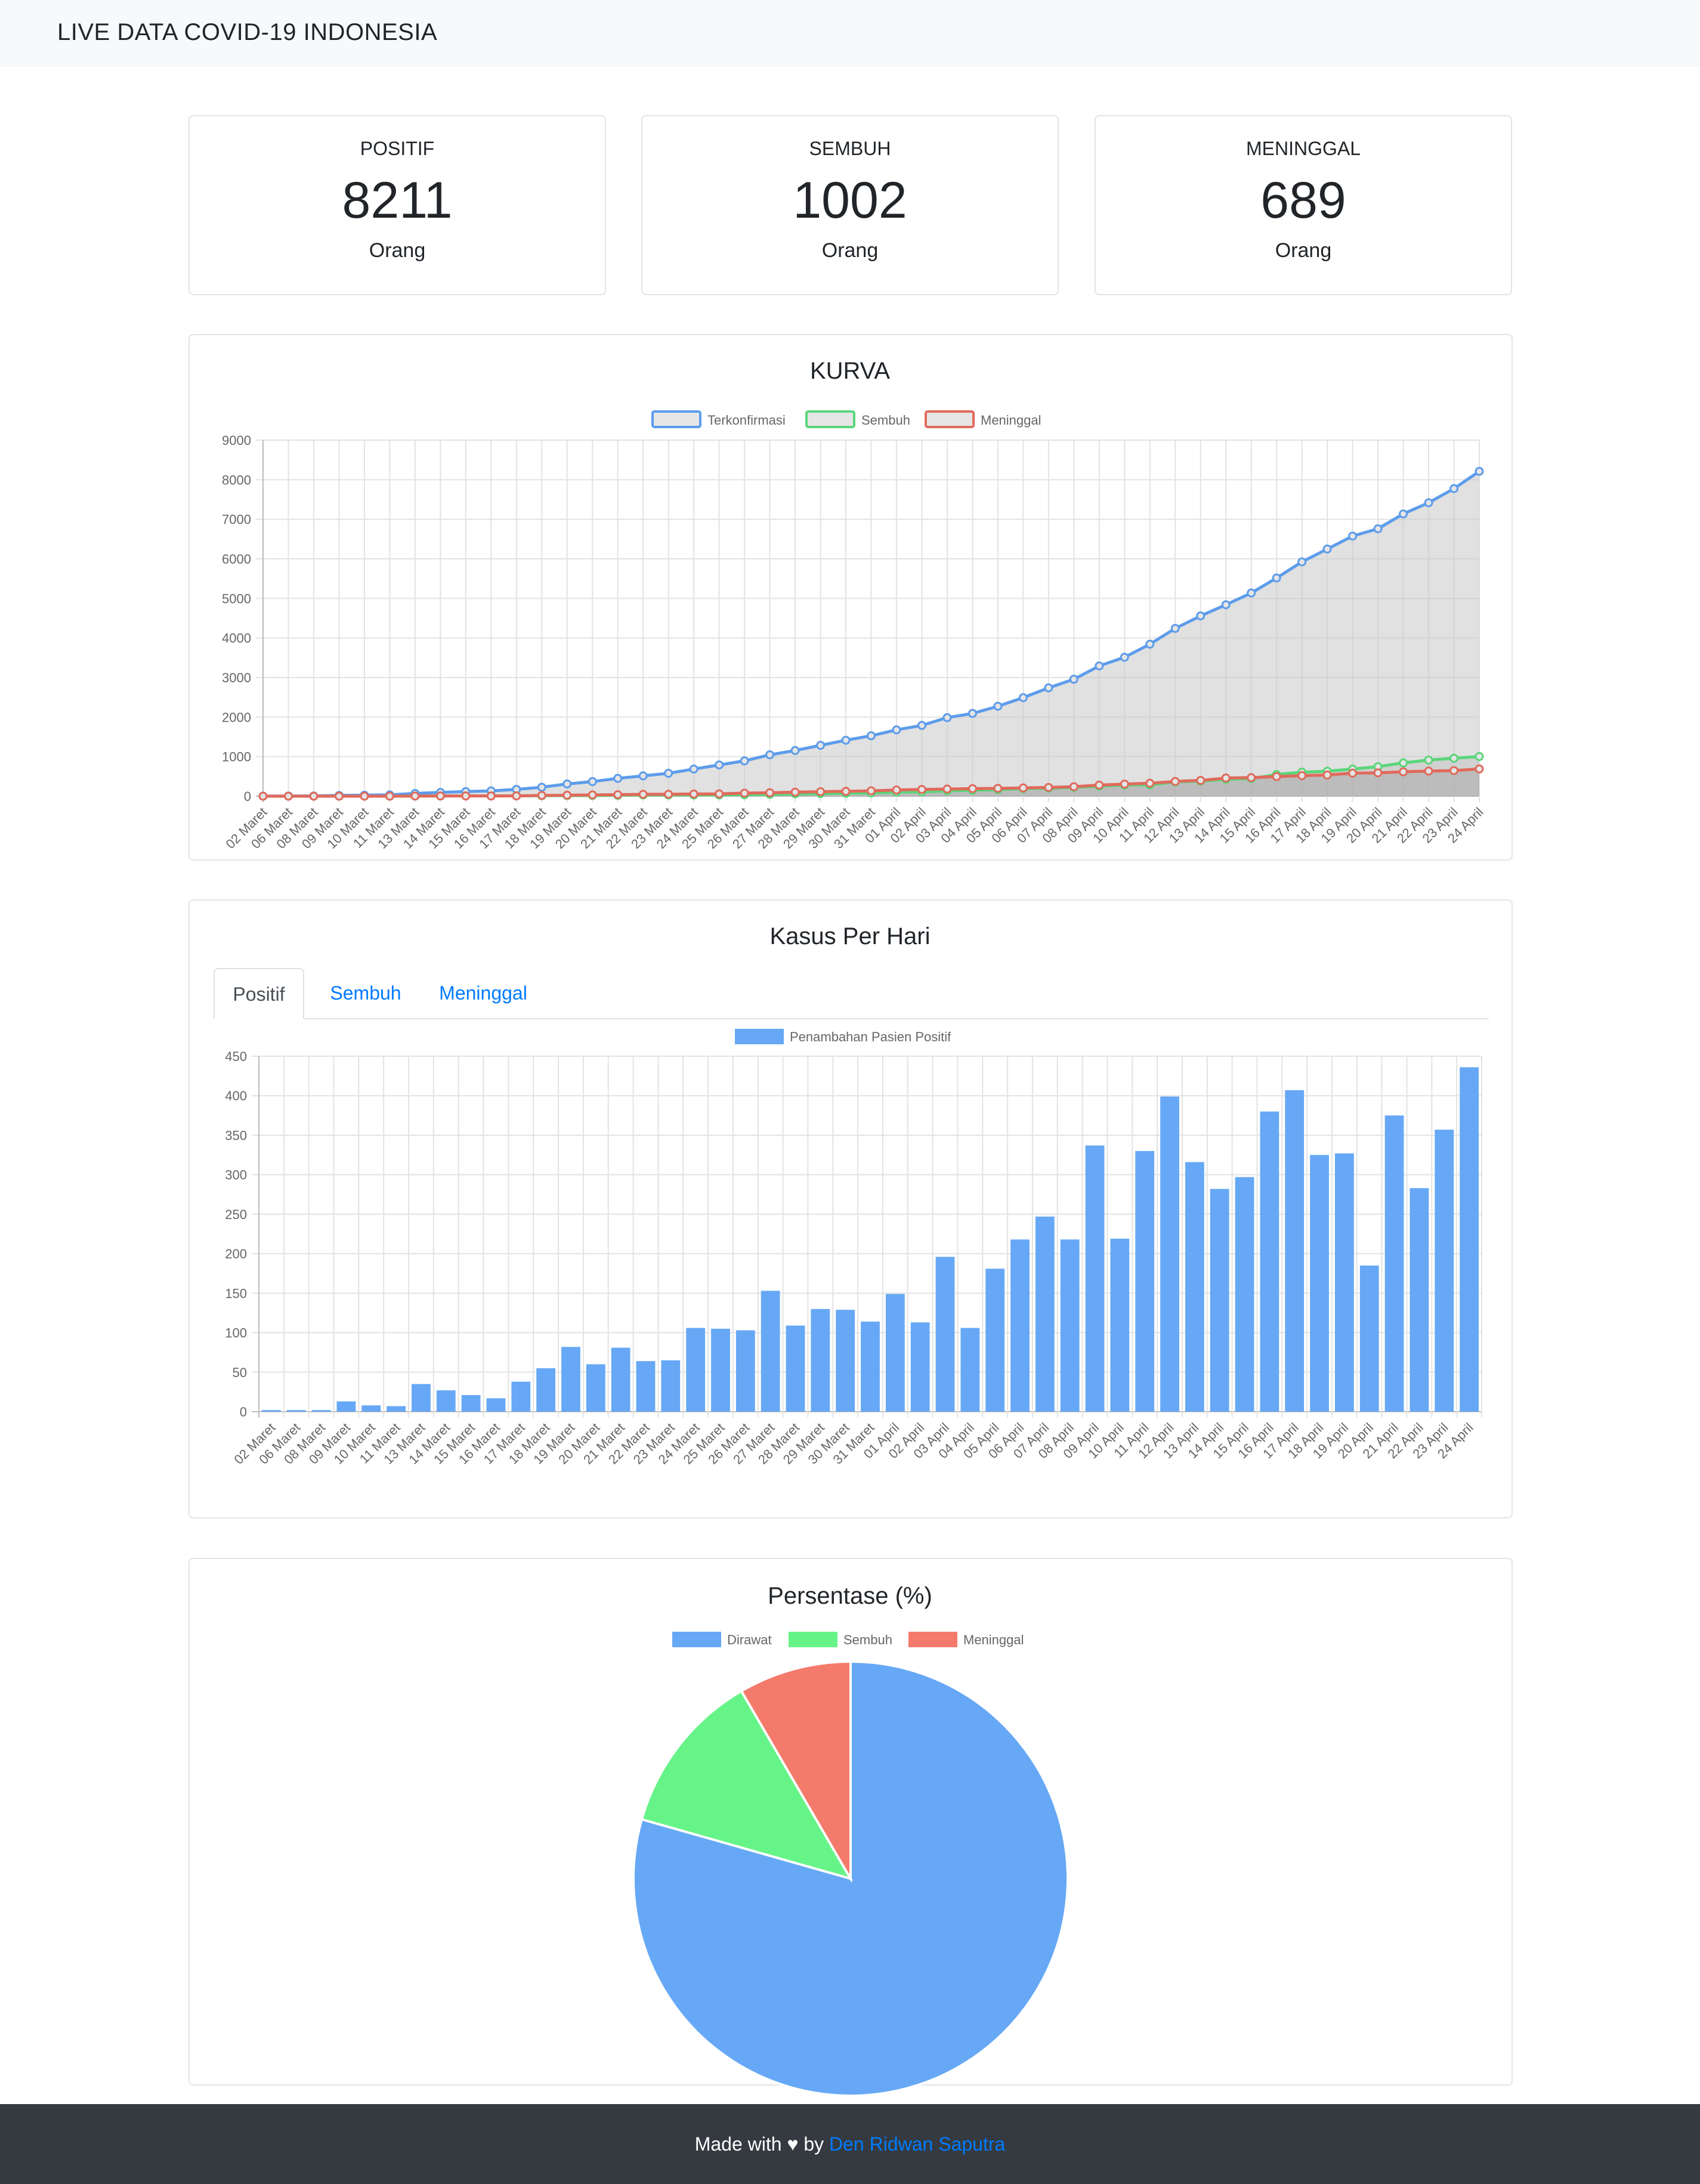  I want to click on legend-label: Meninggal, so click(993, 1640).